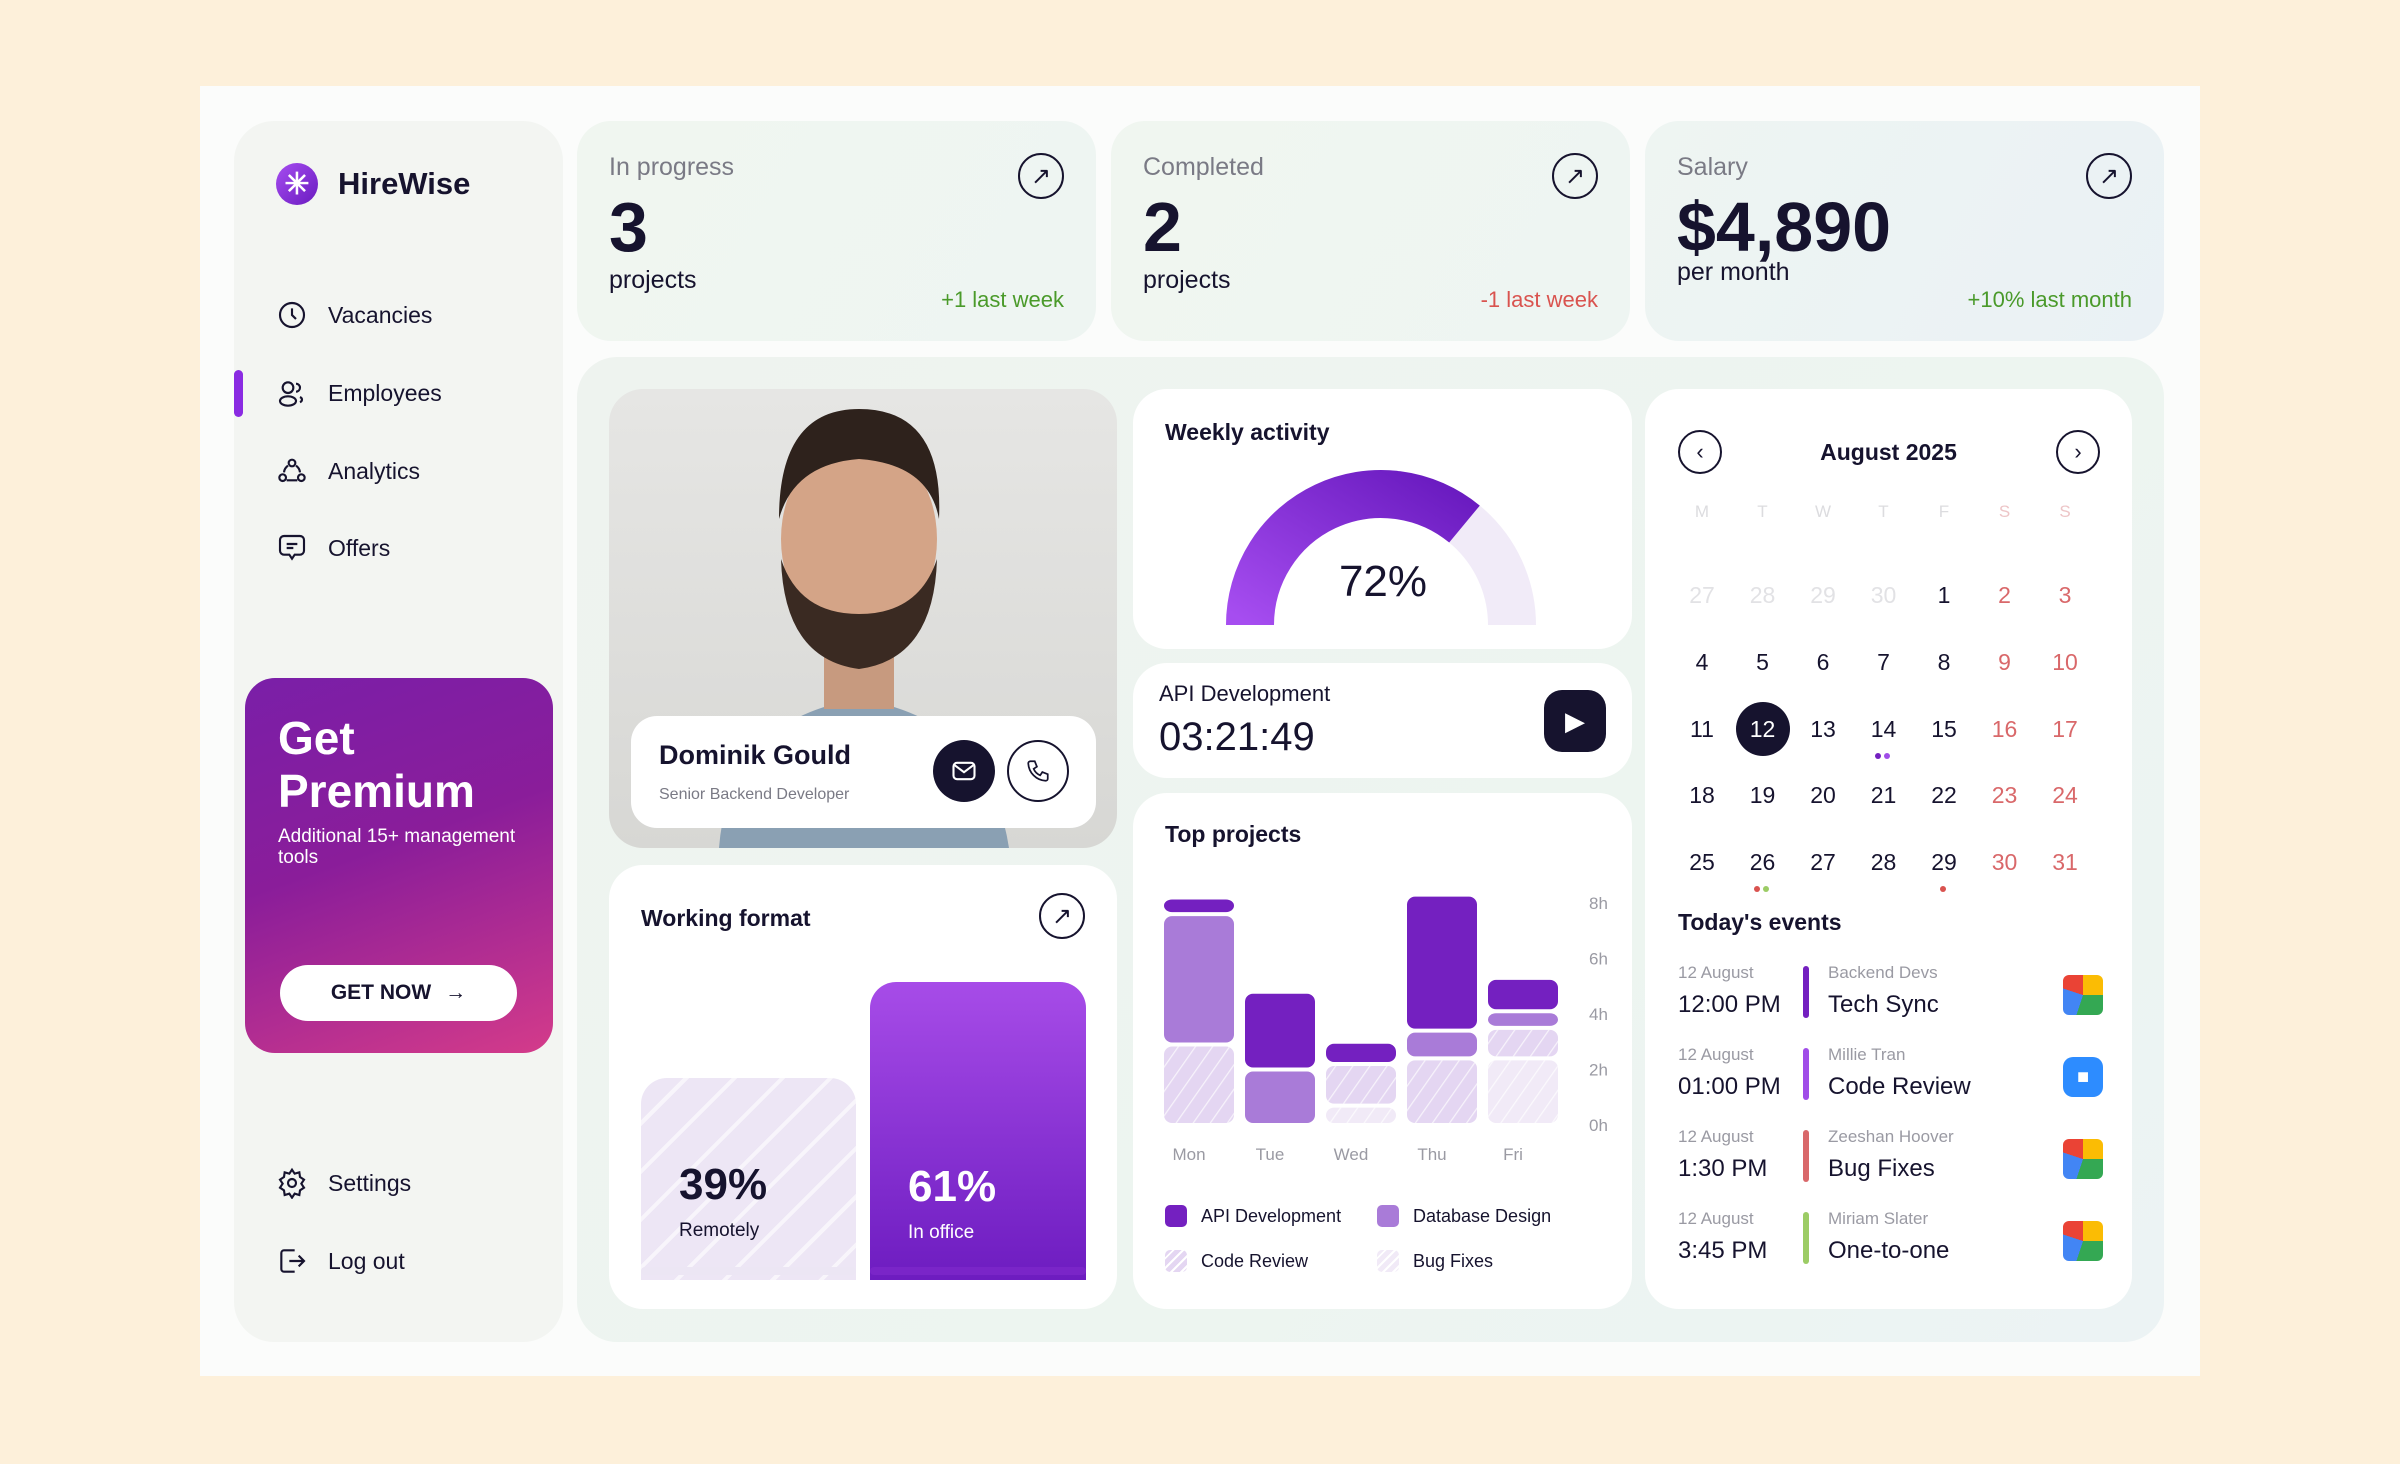  What do you see at coordinates (1823, 662) in the screenshot?
I see `calendar-day: 6` at bounding box center [1823, 662].